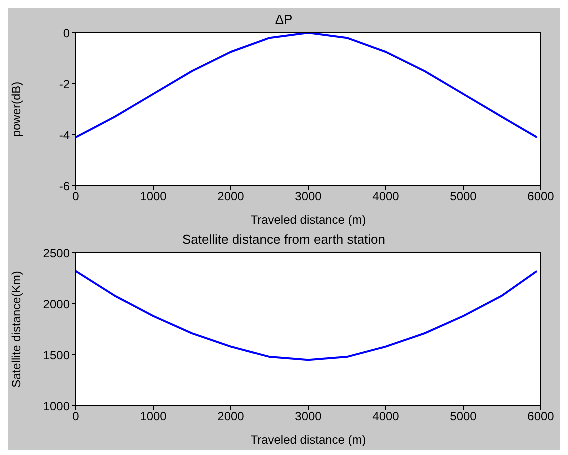 The image size is (568, 455). I want to click on chart-title: ΔP, so click(284, 19).